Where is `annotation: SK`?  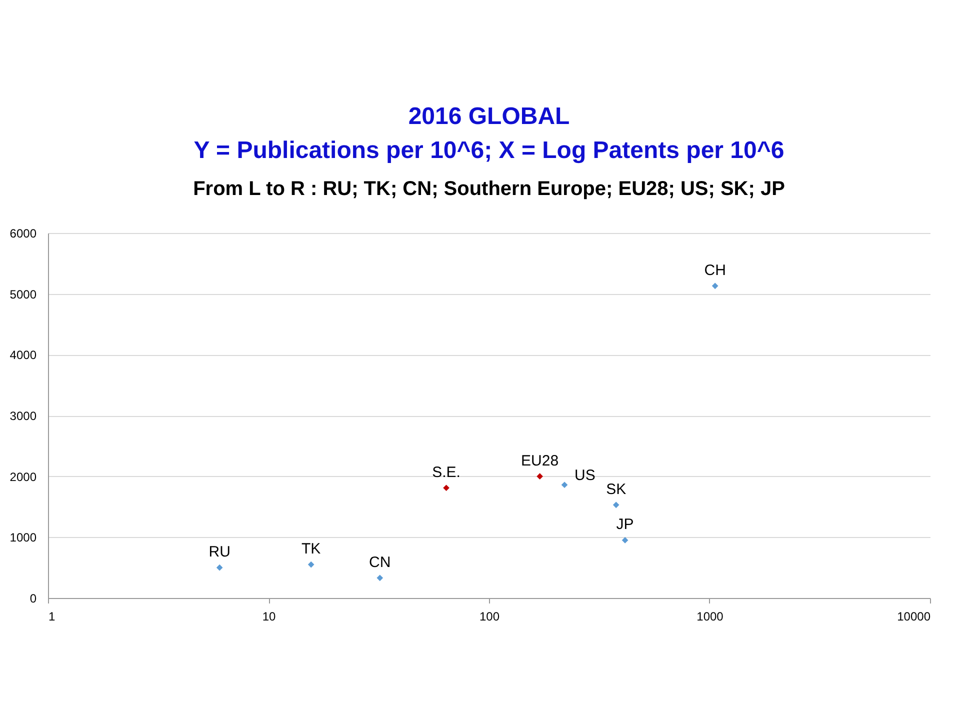
annotation: SK is located at coordinates (616, 489).